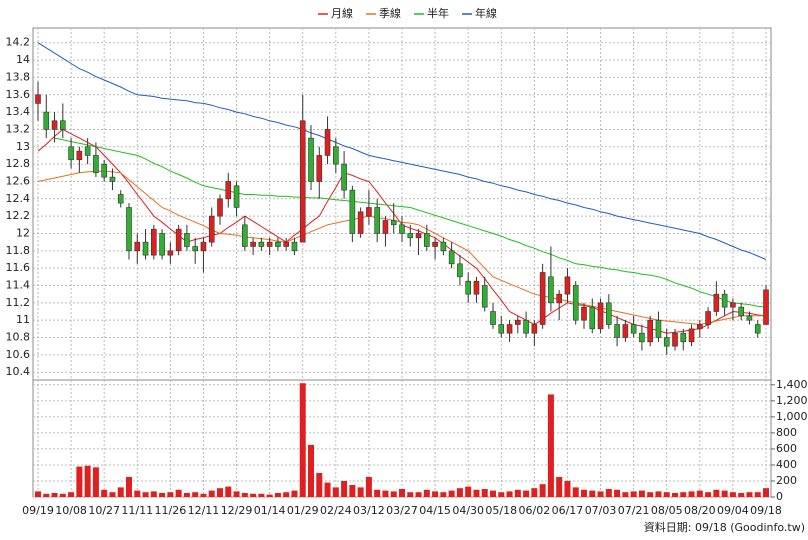  What do you see at coordinates (601, 510) in the screenshot?
I see `x-tick-label: 07/03` at bounding box center [601, 510].